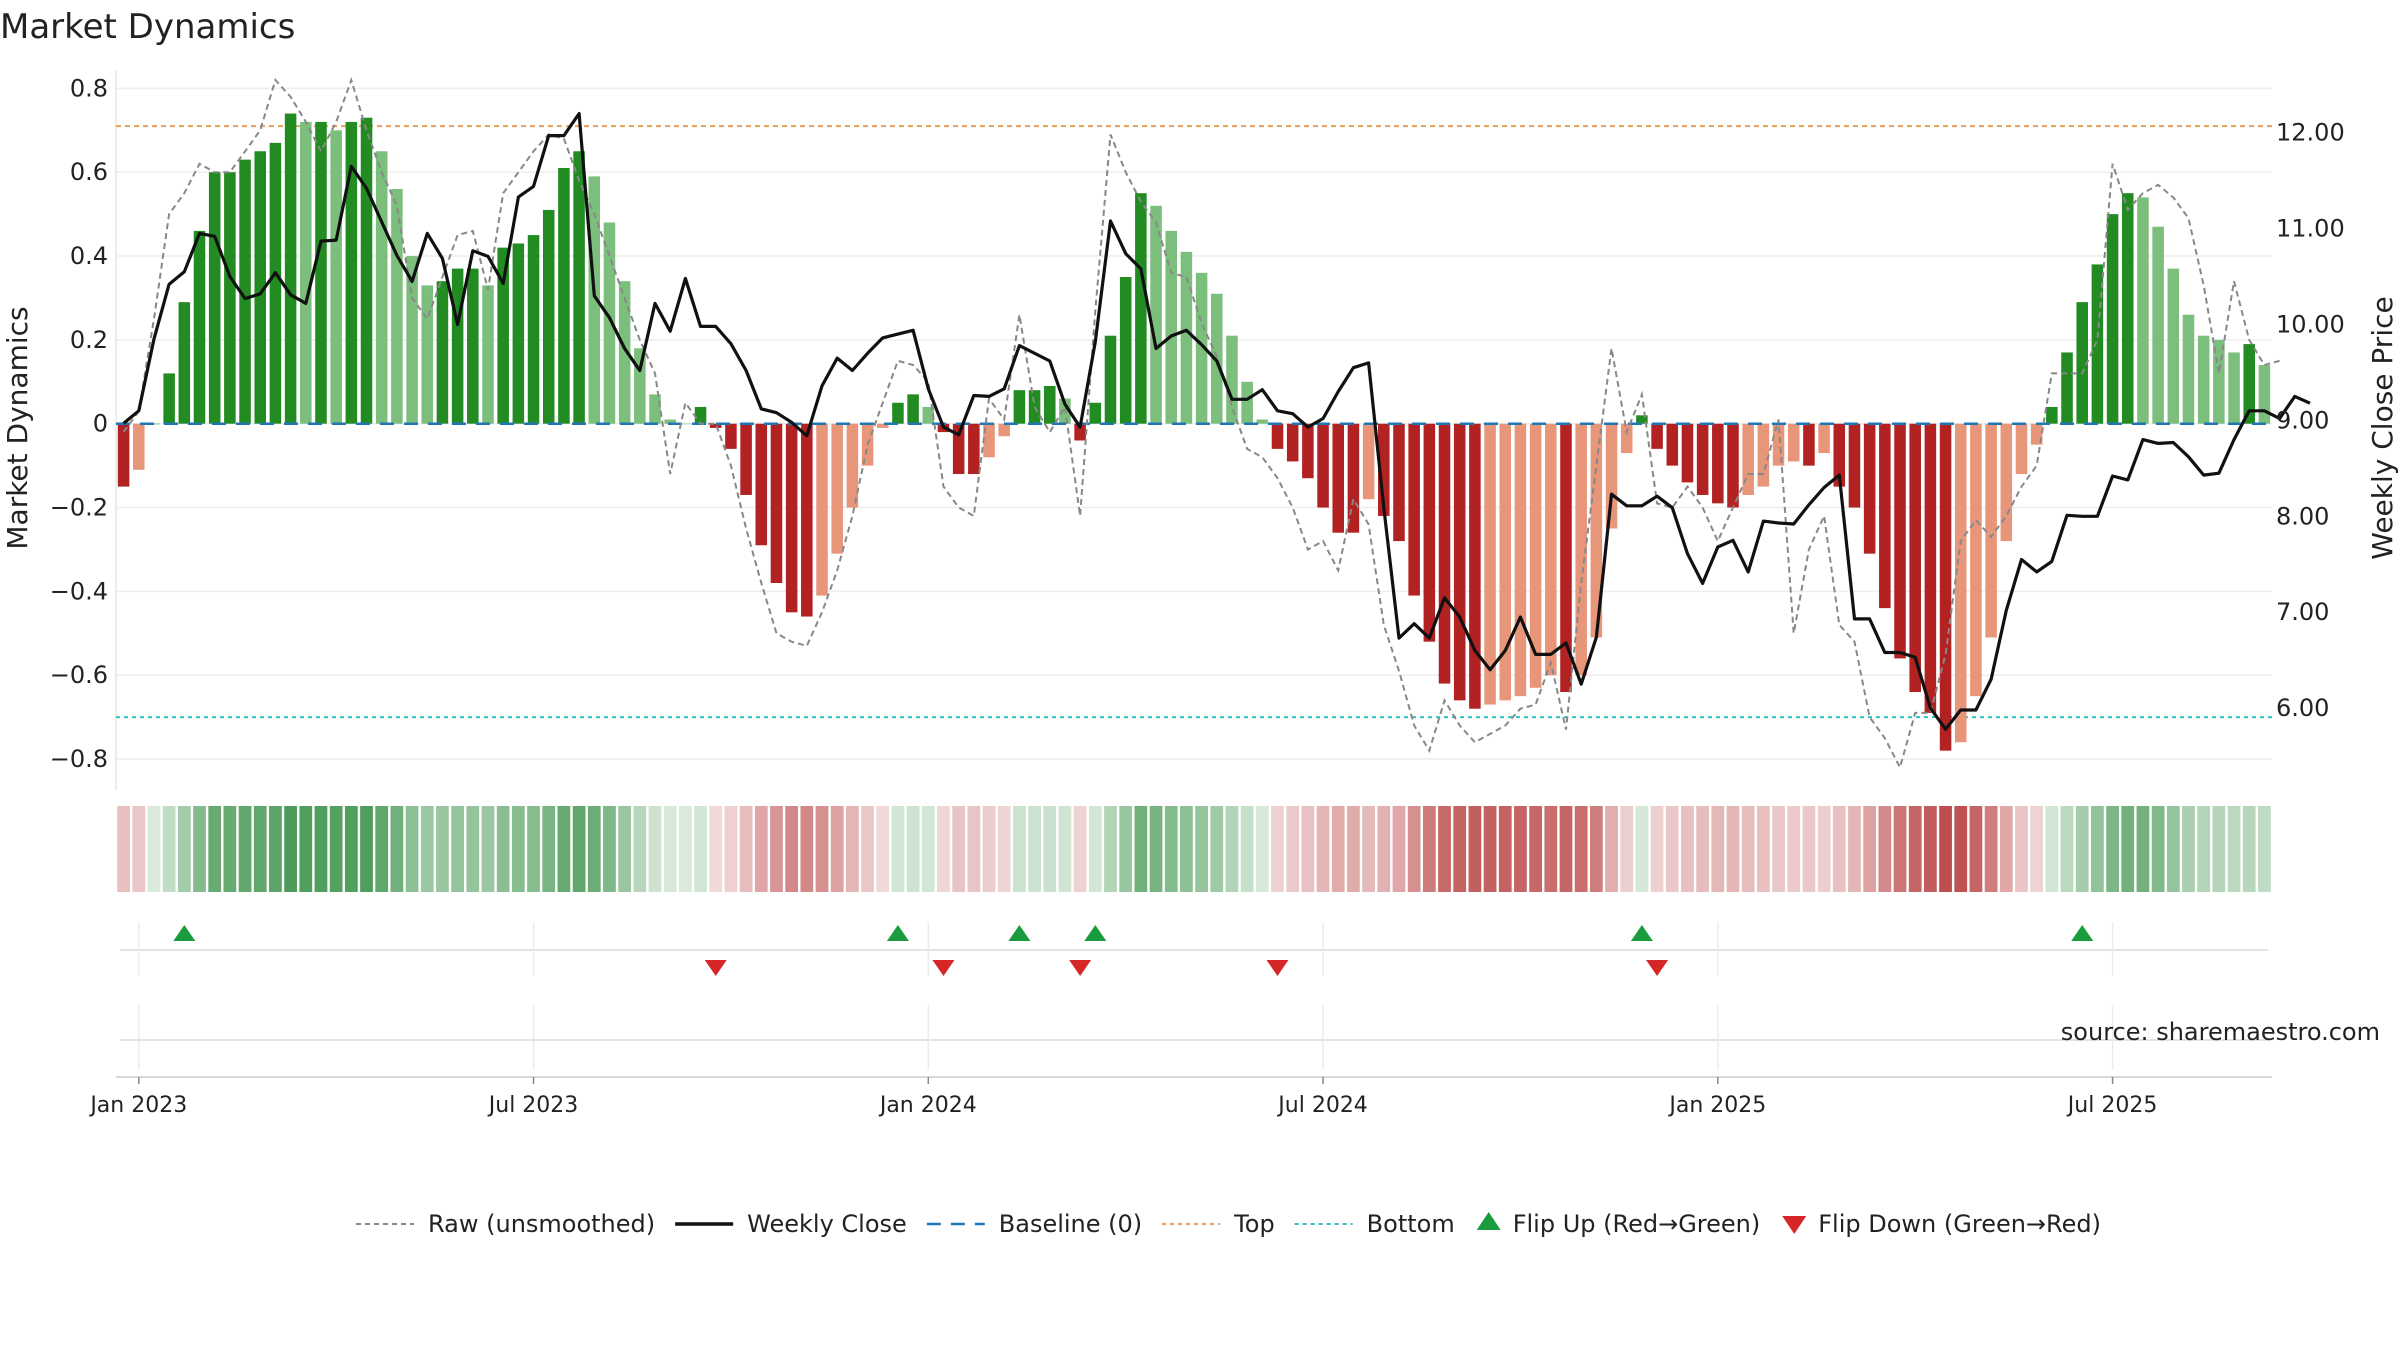 The height and width of the screenshot is (1350, 2400). I want to click on x-tick-label: Jul 2025, so click(2112, 1105).